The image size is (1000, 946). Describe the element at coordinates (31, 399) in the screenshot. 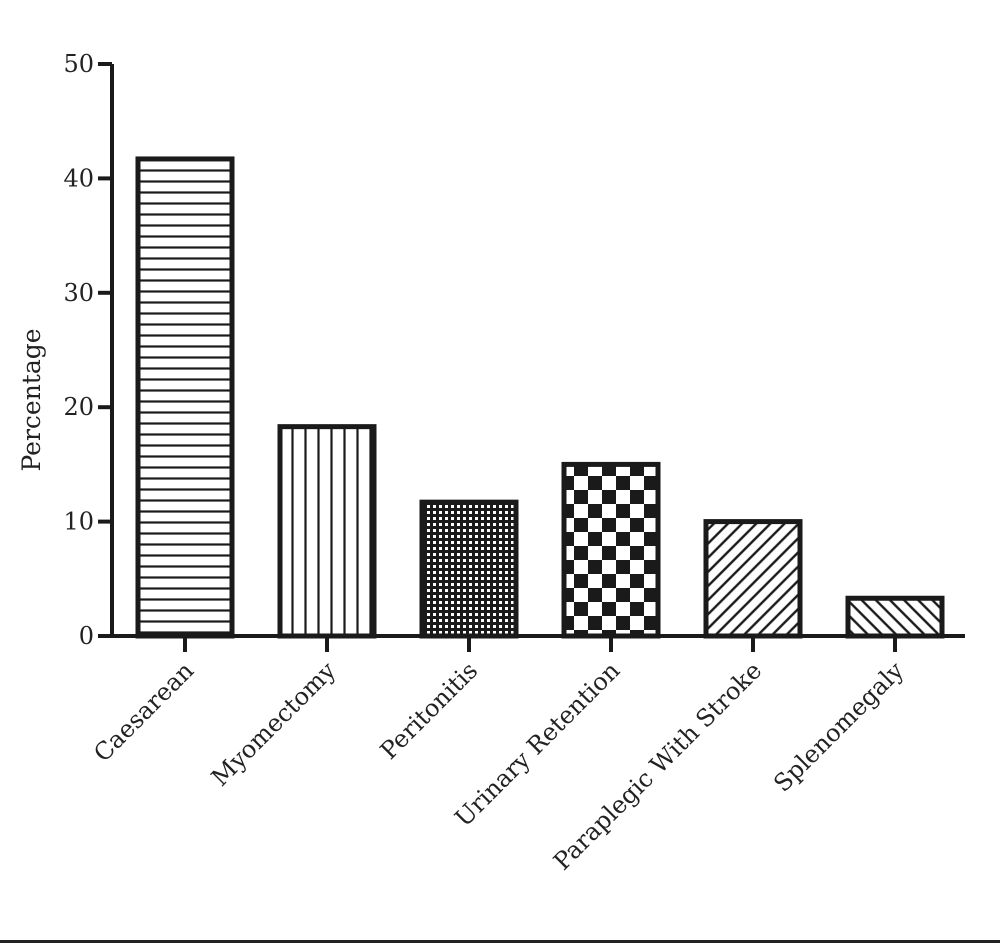

I see `y-axis-title: Percentage` at that location.